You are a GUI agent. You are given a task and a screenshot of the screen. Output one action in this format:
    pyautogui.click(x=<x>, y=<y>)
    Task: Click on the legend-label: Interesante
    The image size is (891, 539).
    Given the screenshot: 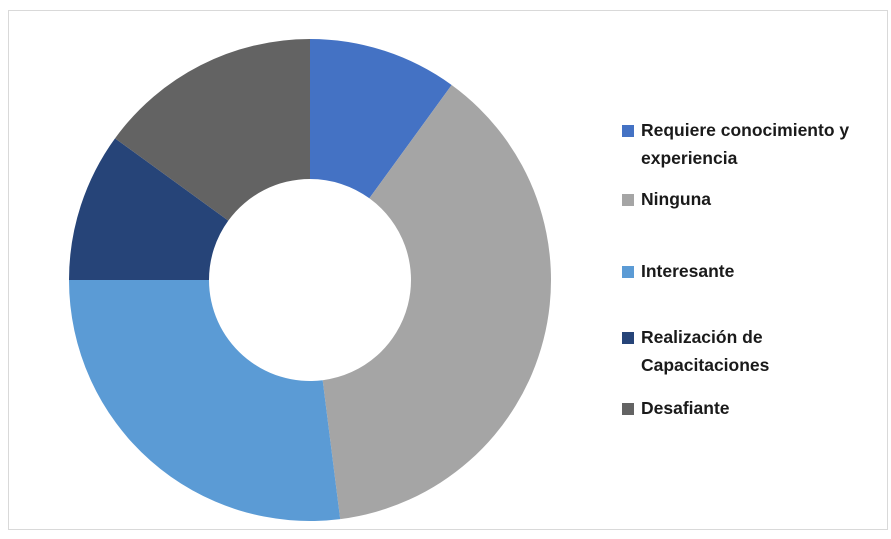 What is the action you would take?
    pyautogui.click(x=688, y=271)
    